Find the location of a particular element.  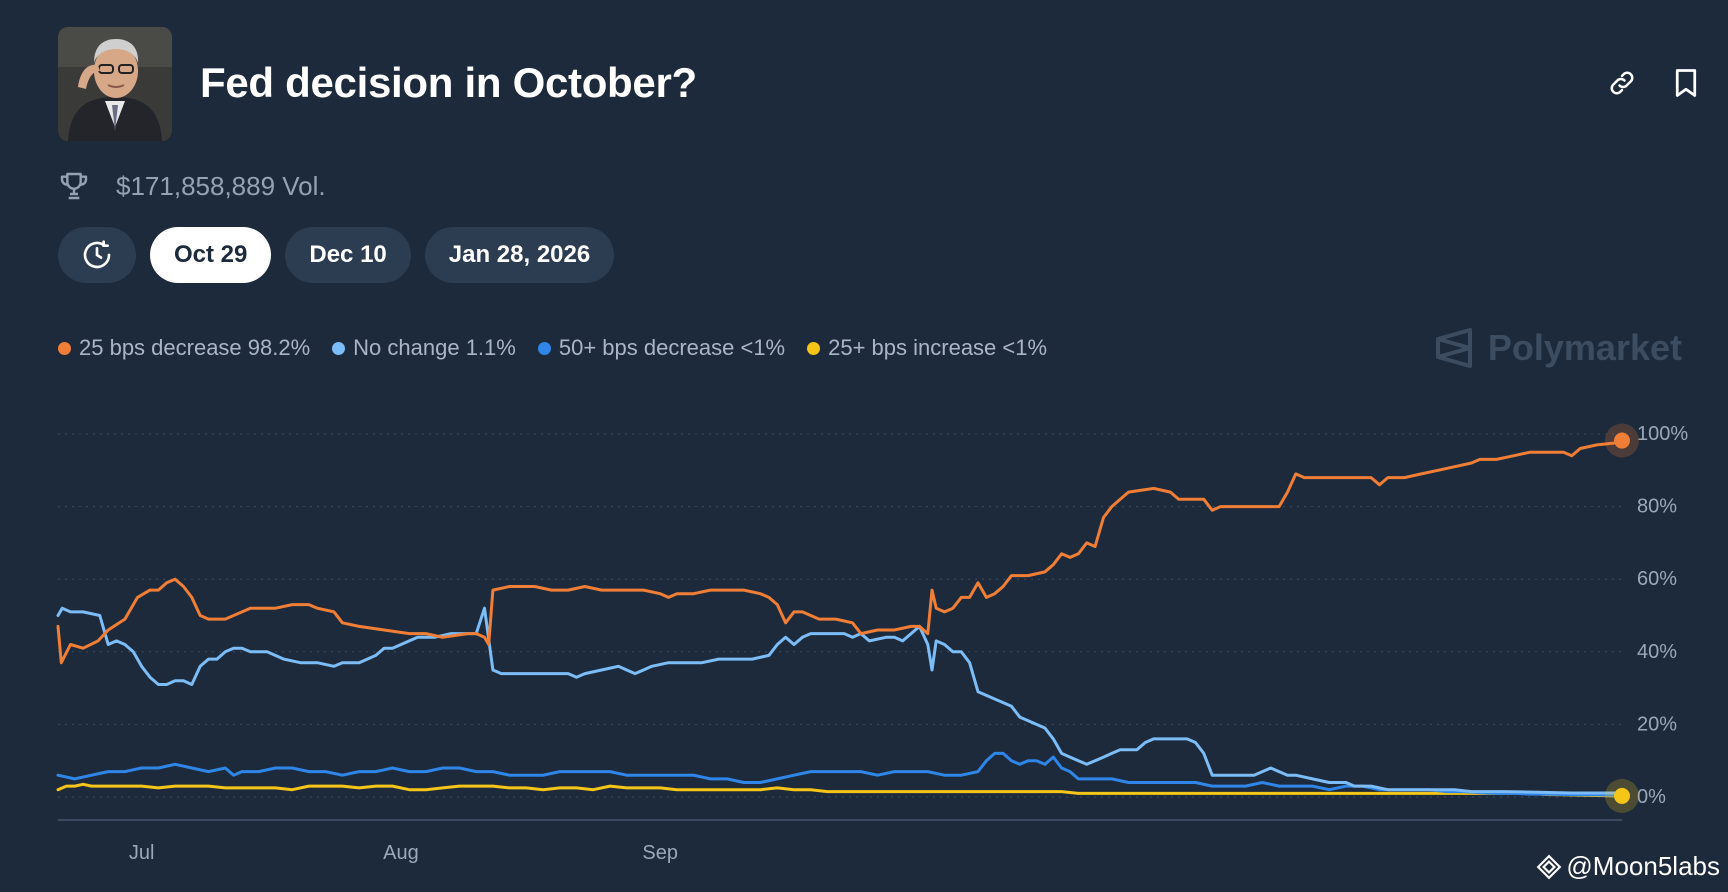

market-avatar is located at coordinates (115, 84).